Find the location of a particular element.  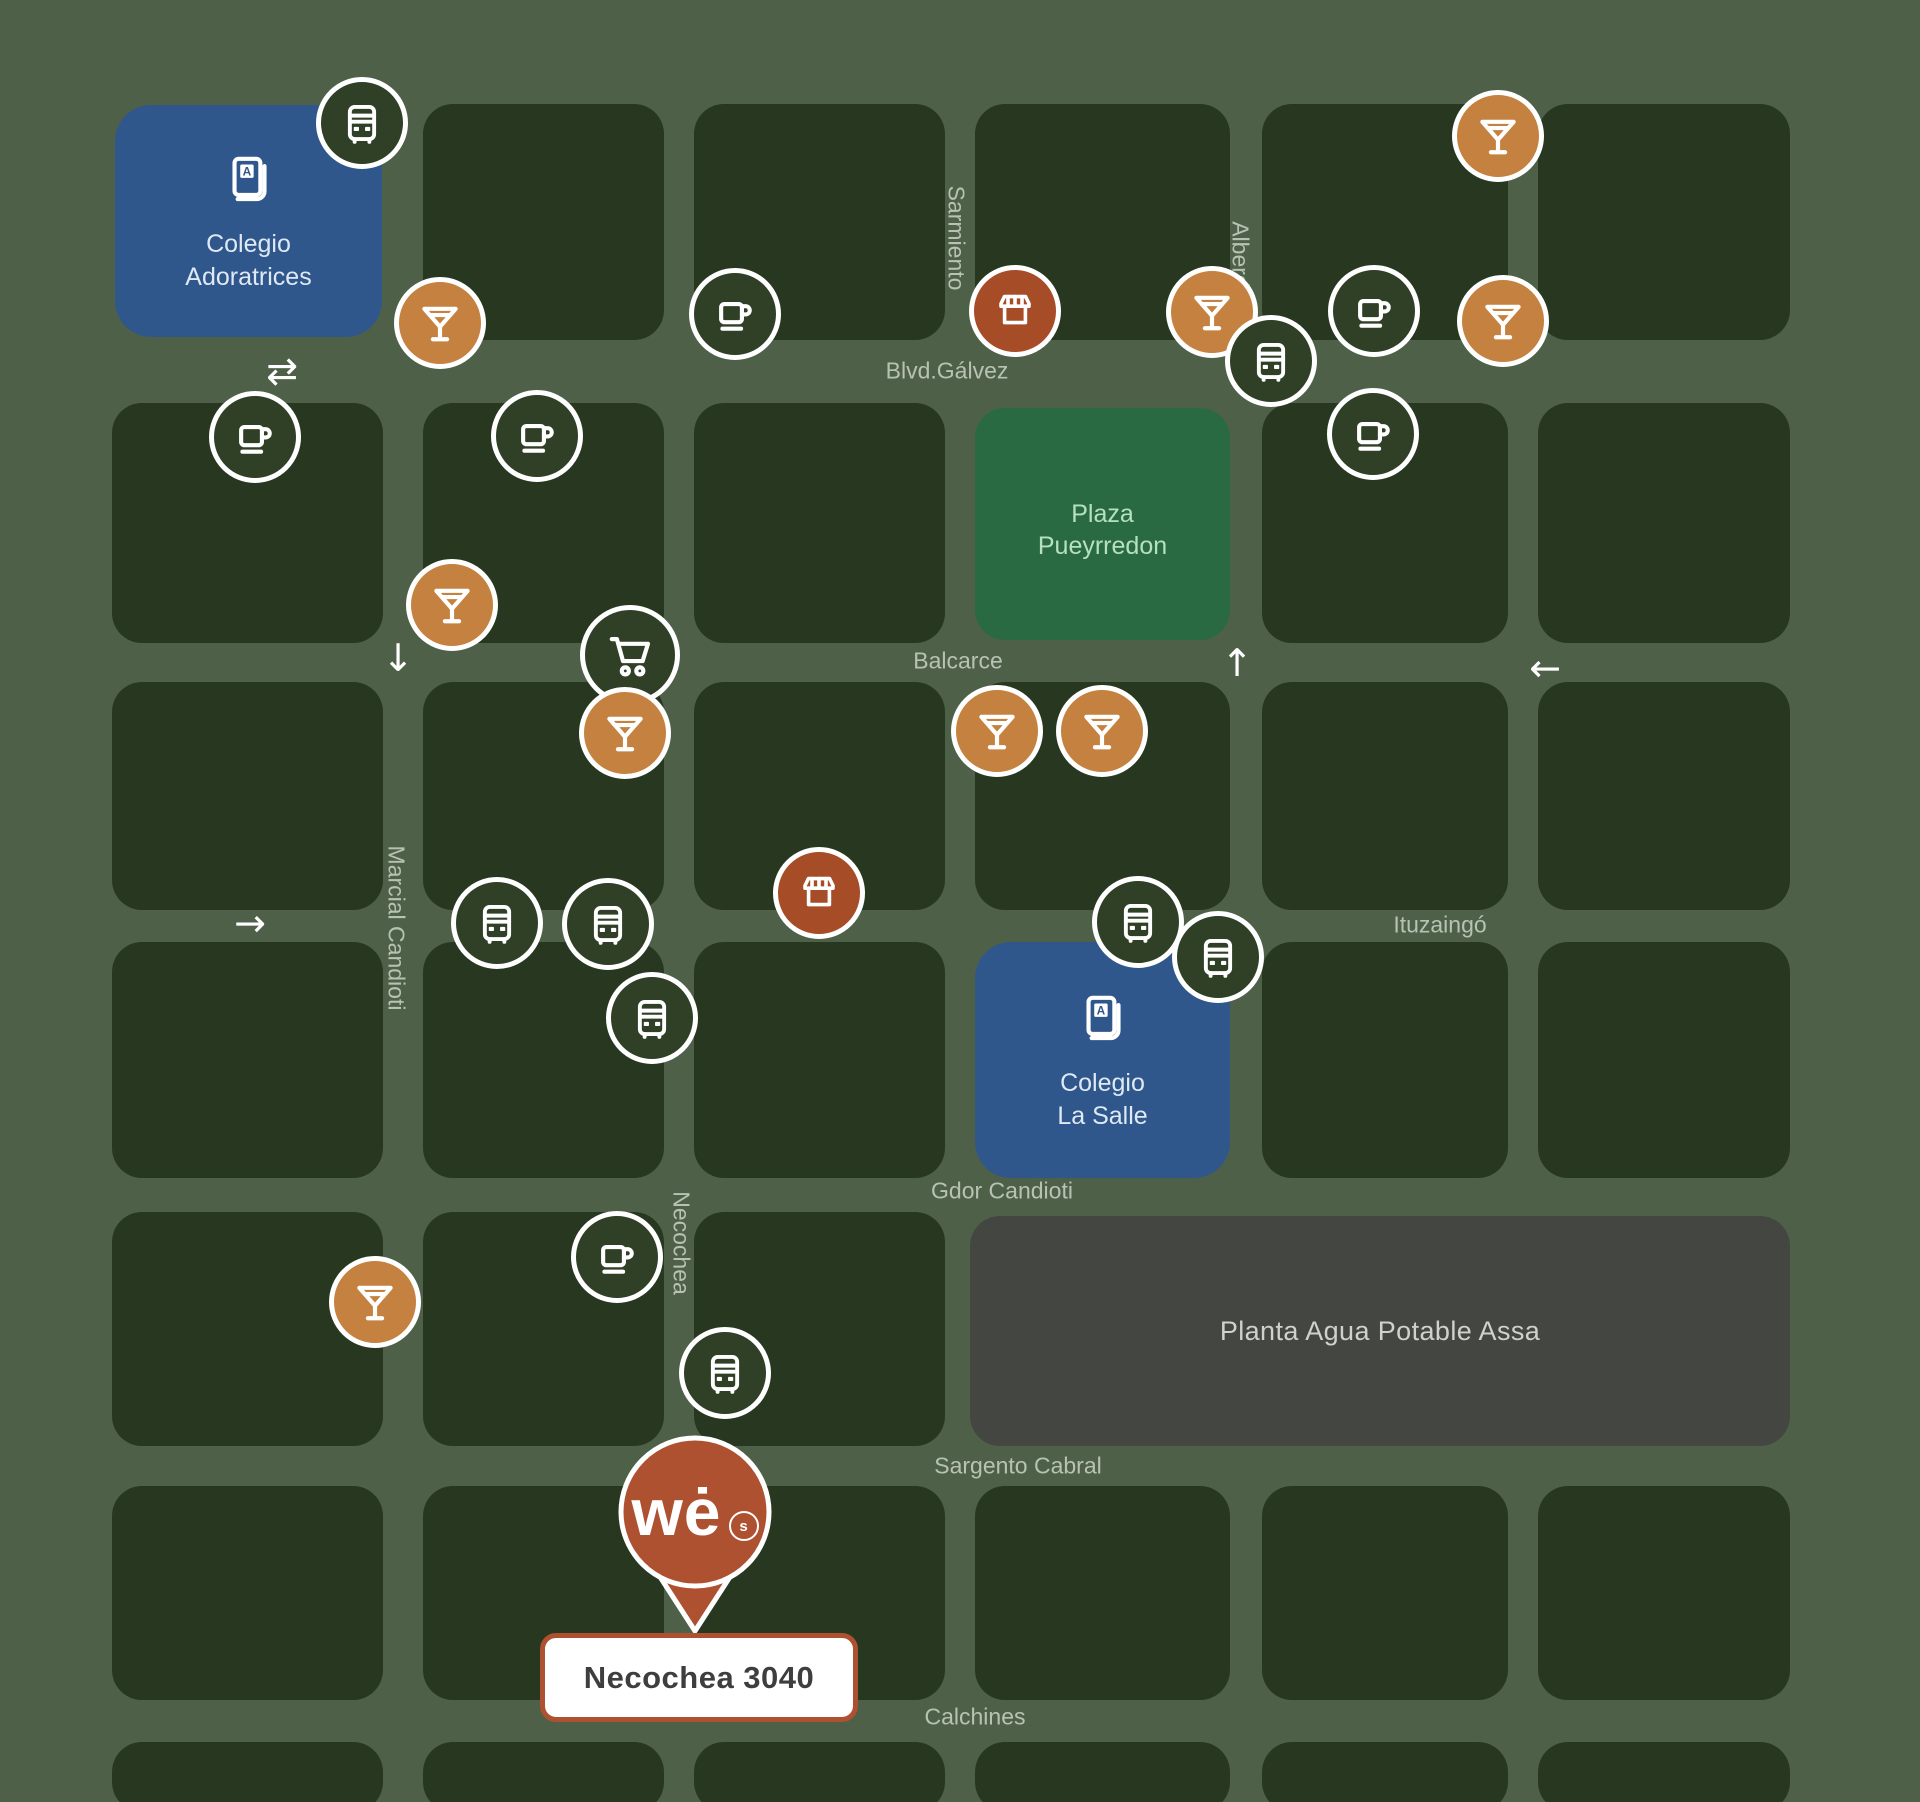

street-label-ituzaing-: Ituzaingó is located at coordinates (1440, 924).